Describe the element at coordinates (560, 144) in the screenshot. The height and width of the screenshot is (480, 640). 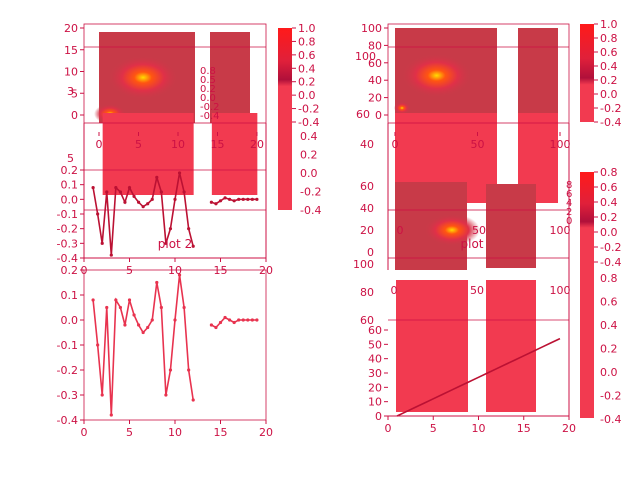
I see `rt-xtick-label: 100` at that location.